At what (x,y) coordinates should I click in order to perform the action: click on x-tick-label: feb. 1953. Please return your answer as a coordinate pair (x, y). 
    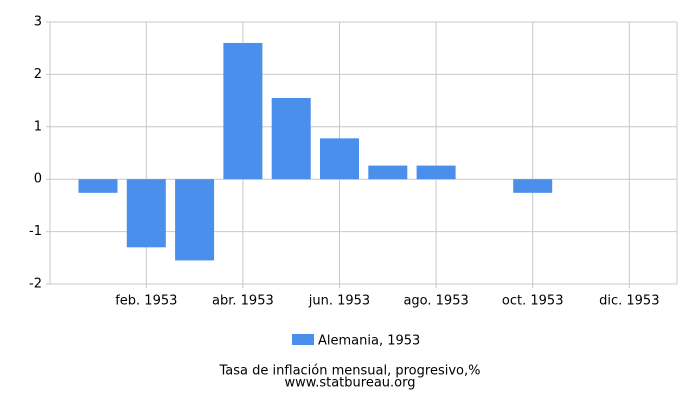
    Looking at the image, I should click on (146, 301).